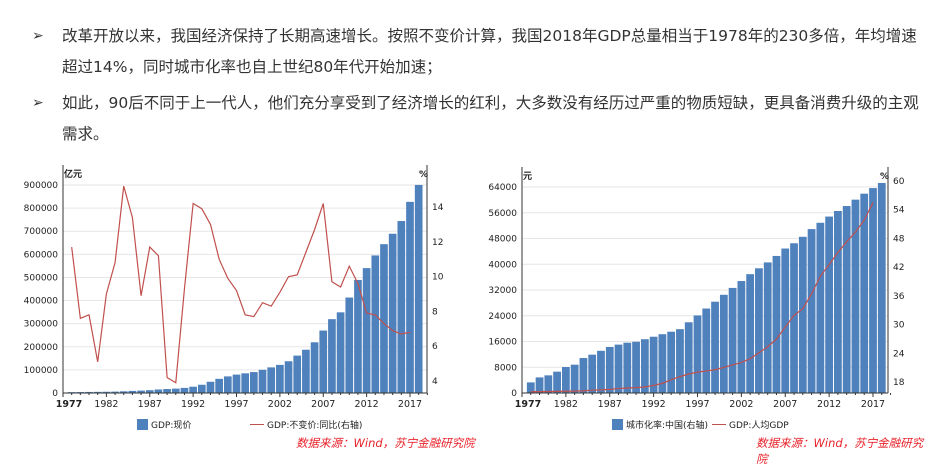  I want to click on x-tick-label: 2017, so click(410, 404).